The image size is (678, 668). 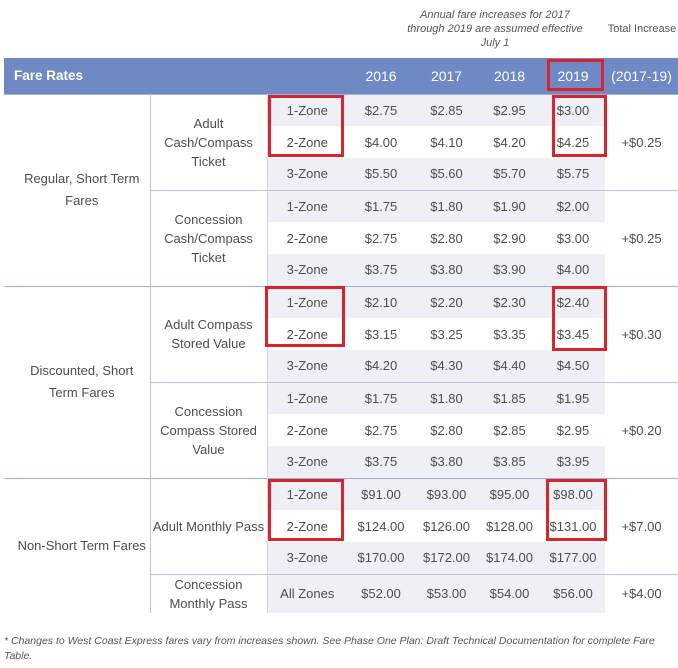 I want to click on fare-value-cell: $2.00, so click(x=573, y=205).